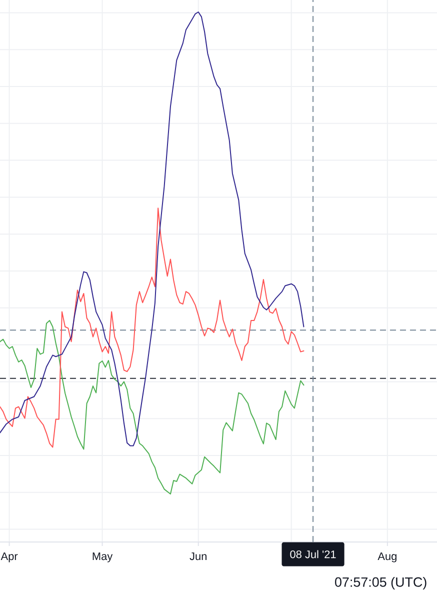 The height and width of the screenshot is (600, 437). Describe the element at coordinates (9, 557) in the screenshot. I see `x-tick-label: Apr` at that location.